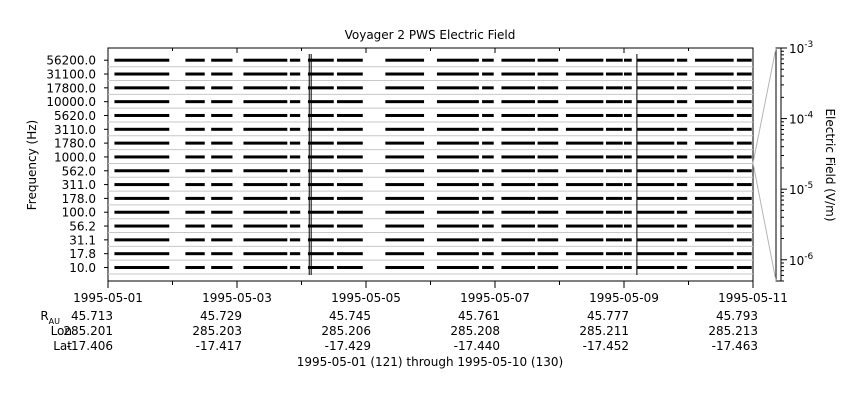 The height and width of the screenshot is (400, 860). What do you see at coordinates (604, 331) in the screenshot?
I see `ephemeris-value: 285.211` at bounding box center [604, 331].